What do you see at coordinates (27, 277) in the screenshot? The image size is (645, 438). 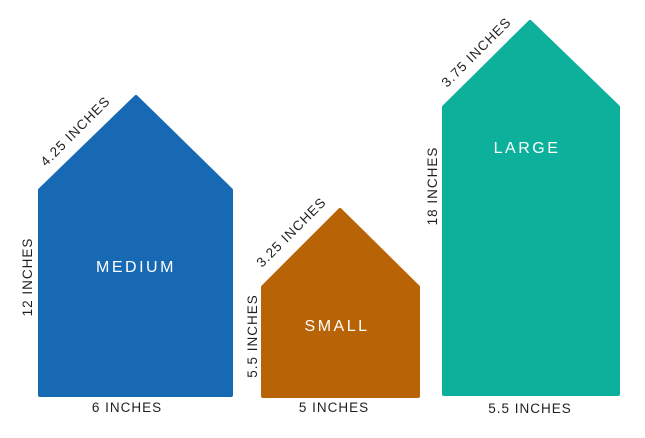 I see `medium-side-measure-label: 12 INCHES` at bounding box center [27, 277].